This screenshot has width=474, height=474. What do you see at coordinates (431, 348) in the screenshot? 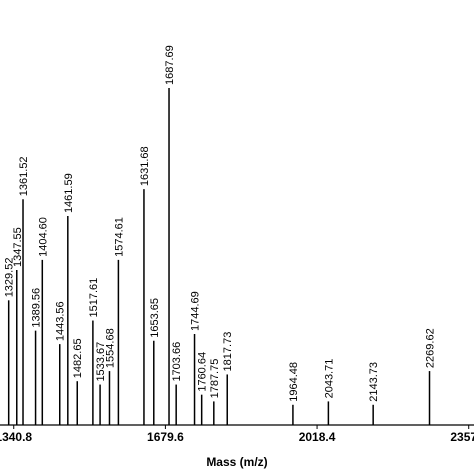
I see `peak-label: 2269.62` at bounding box center [431, 348].